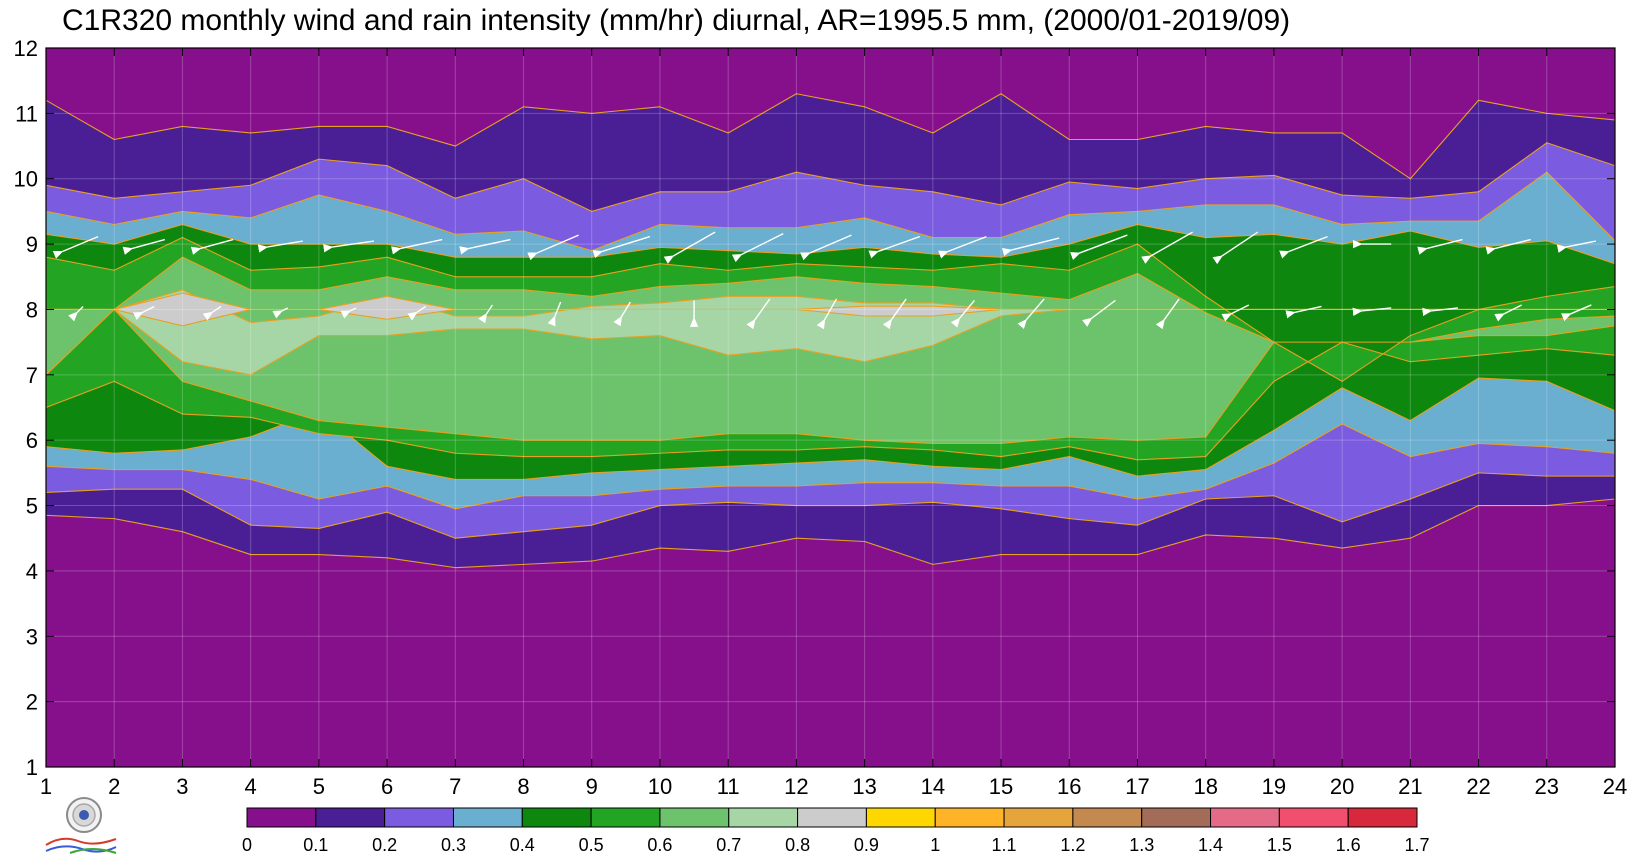 The width and height of the screenshot is (1640, 865). I want to click on x-tick-label: 9, so click(592, 786).